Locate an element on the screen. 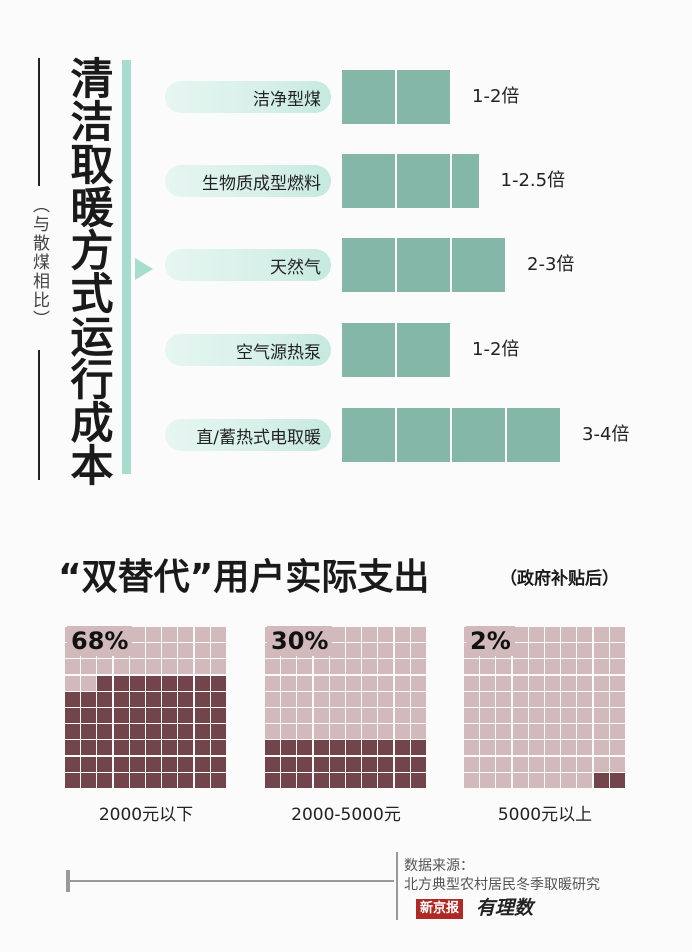  triangle-marker-icon is located at coordinates (144, 269).